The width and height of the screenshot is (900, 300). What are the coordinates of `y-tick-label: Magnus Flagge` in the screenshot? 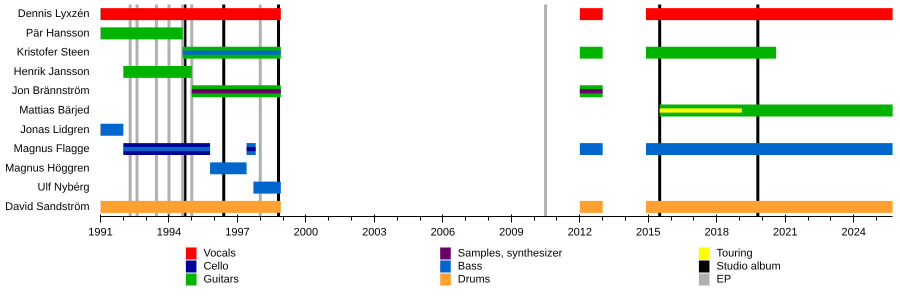 It's located at (52, 149).